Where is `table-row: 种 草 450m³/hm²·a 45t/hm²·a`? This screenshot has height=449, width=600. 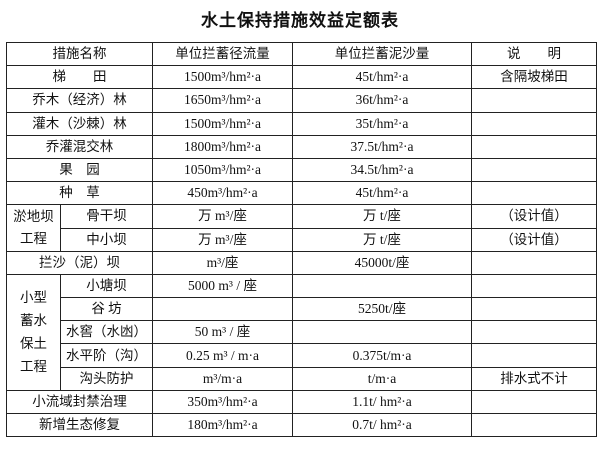 table-row: 种 草 450m³/hm²·a 45t/hm²·a is located at coordinates (301, 193).